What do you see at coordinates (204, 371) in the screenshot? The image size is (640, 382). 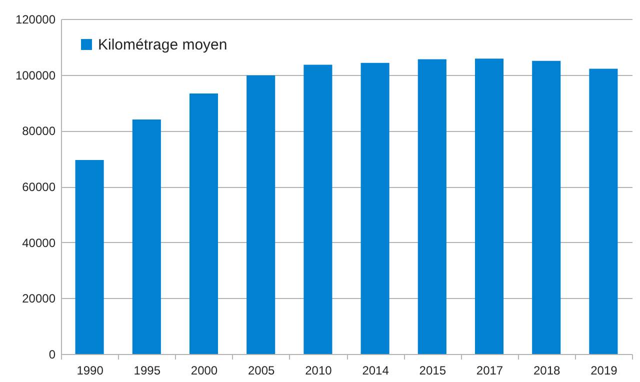 I see `x-tick-label: 2000` at bounding box center [204, 371].